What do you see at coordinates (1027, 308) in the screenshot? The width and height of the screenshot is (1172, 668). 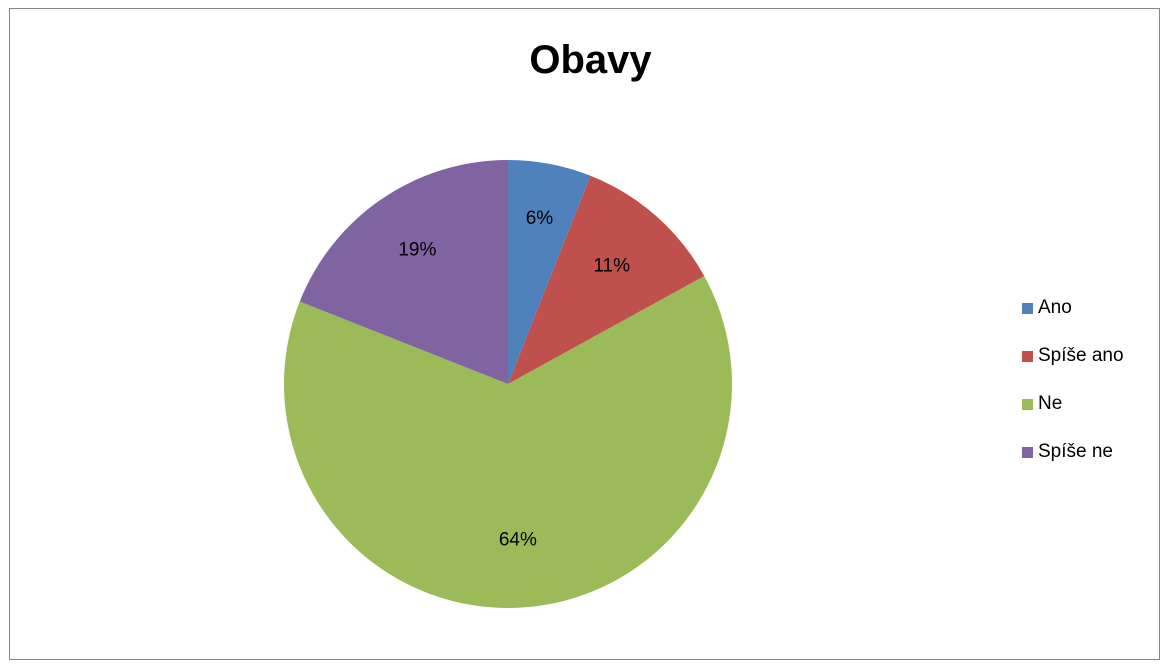 I see `legend-swatch-ano` at bounding box center [1027, 308].